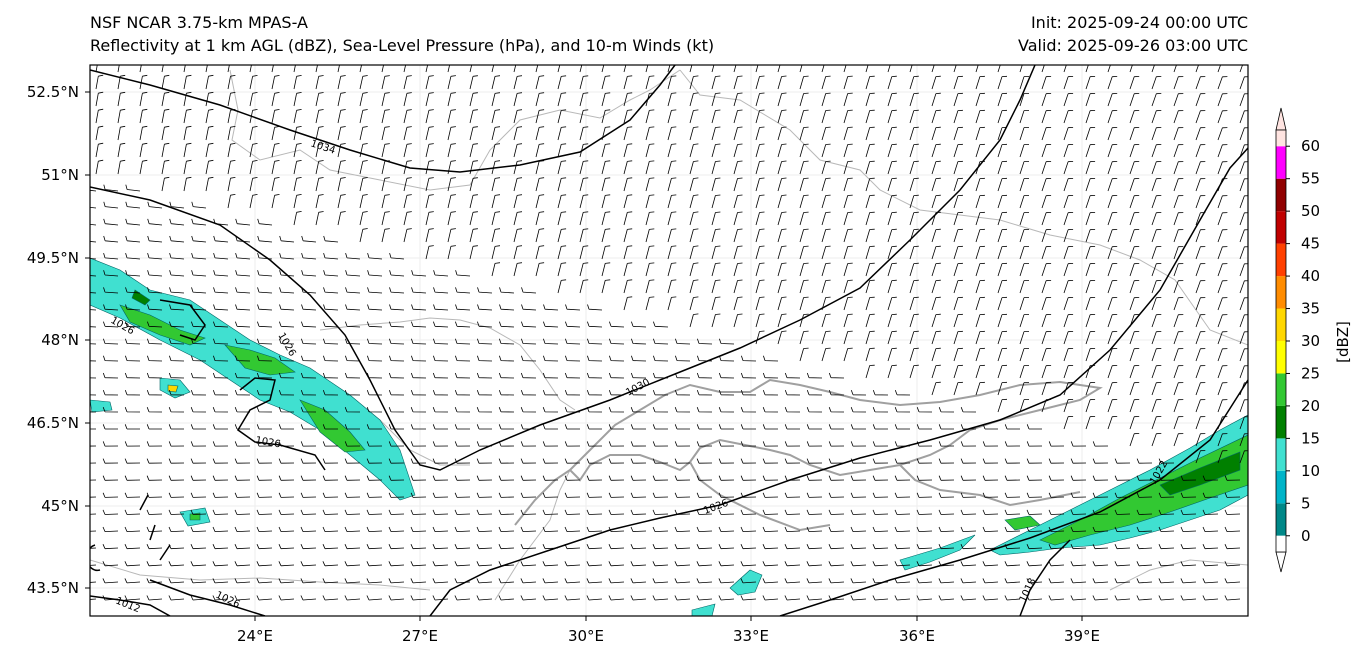 The height and width of the screenshot is (660, 1366). I want to click on colorbar-tick-label: 30, so click(1310, 341).